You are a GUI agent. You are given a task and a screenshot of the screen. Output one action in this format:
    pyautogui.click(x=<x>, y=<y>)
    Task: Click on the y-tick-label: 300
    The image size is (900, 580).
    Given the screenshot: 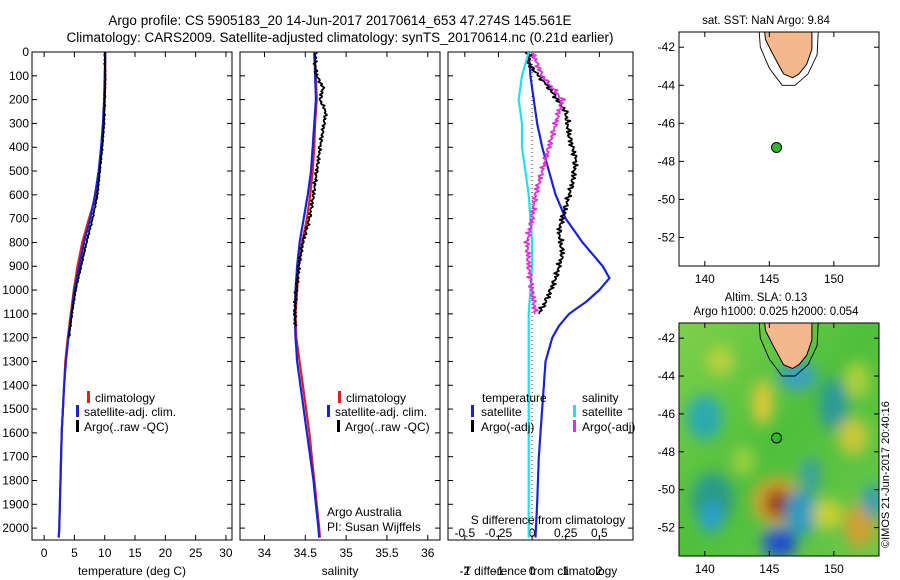 What is the action you would take?
    pyautogui.click(x=19, y=123)
    